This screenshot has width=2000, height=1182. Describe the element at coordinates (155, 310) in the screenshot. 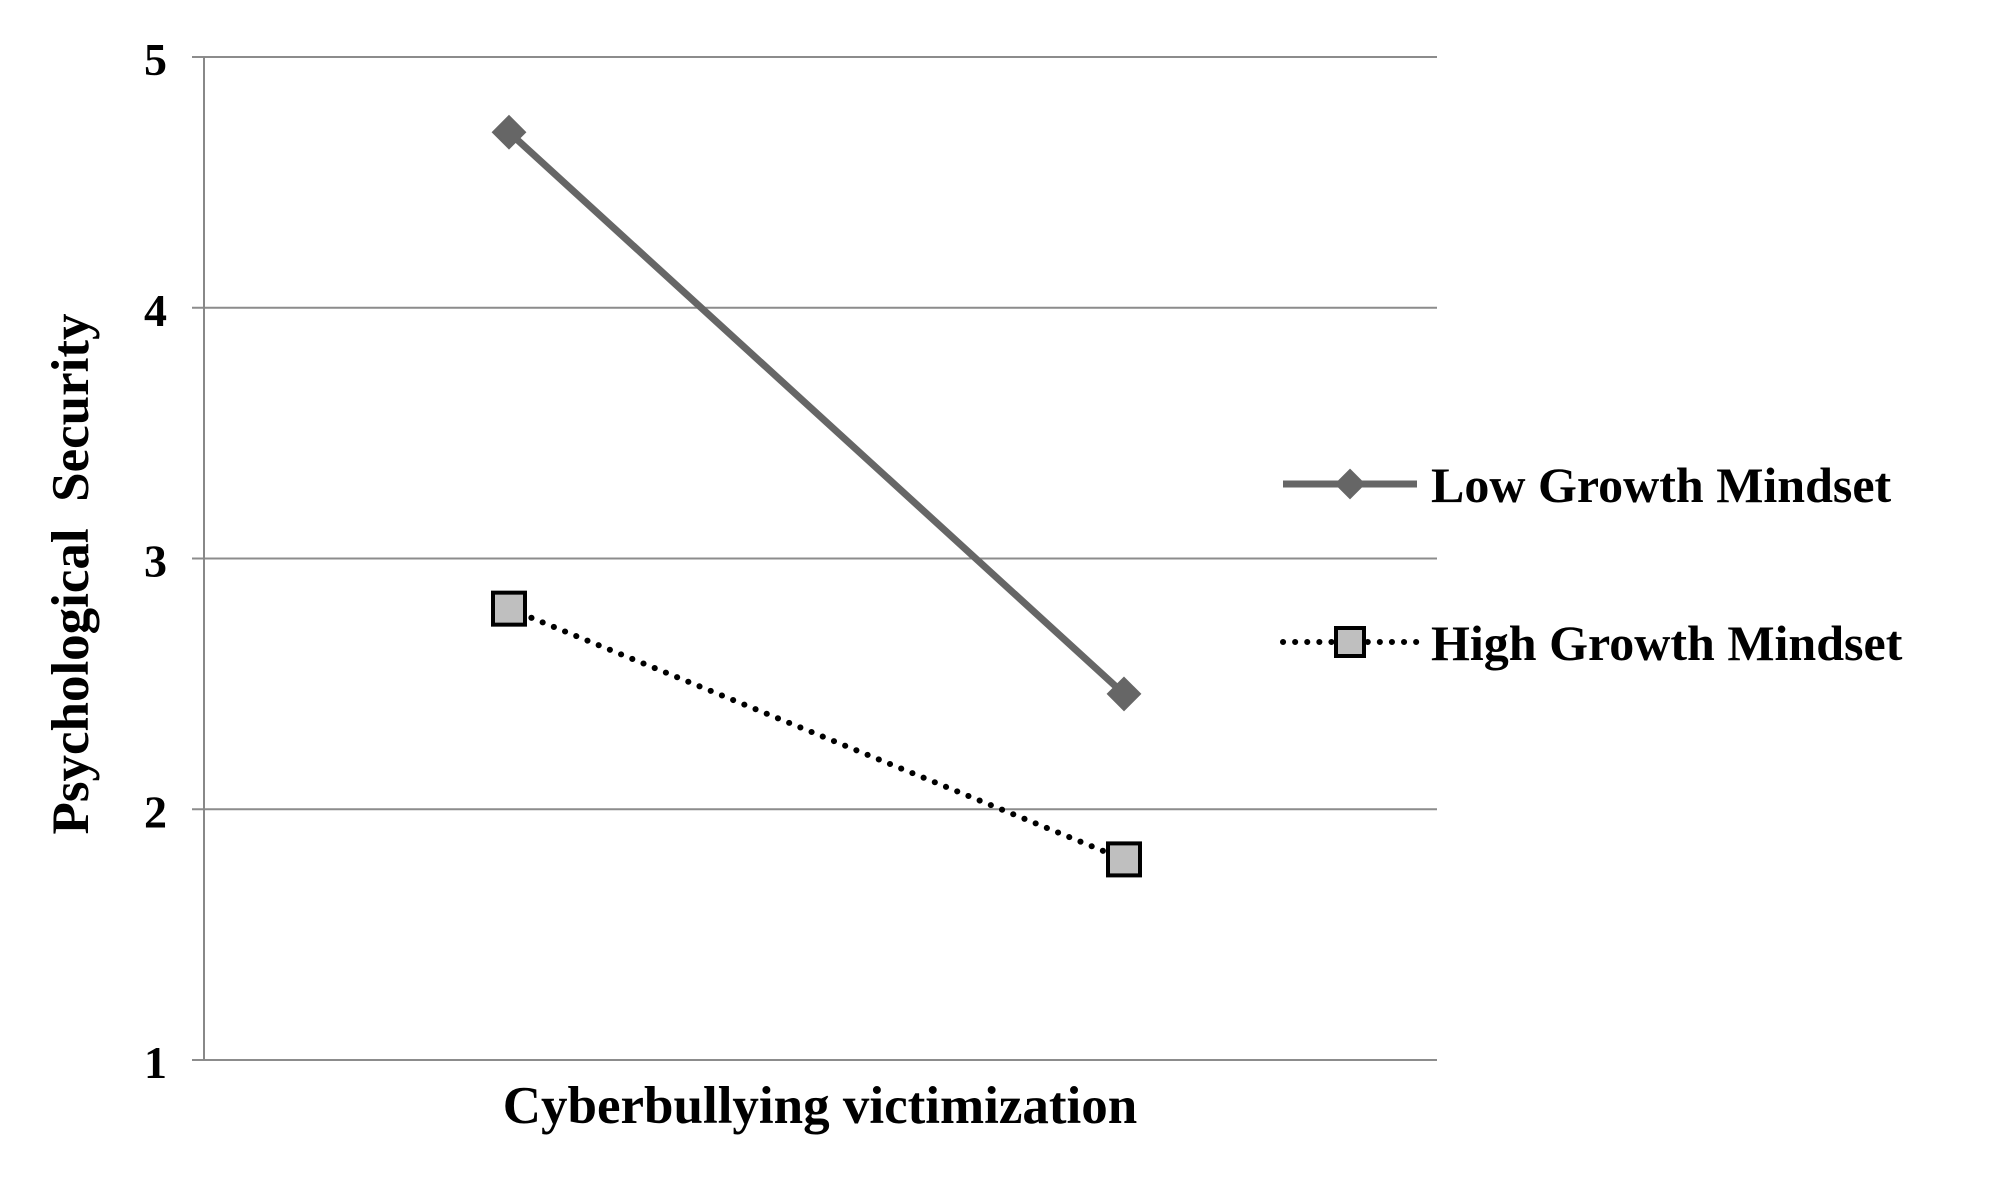

I see `y-tick-label-3: 4` at that location.